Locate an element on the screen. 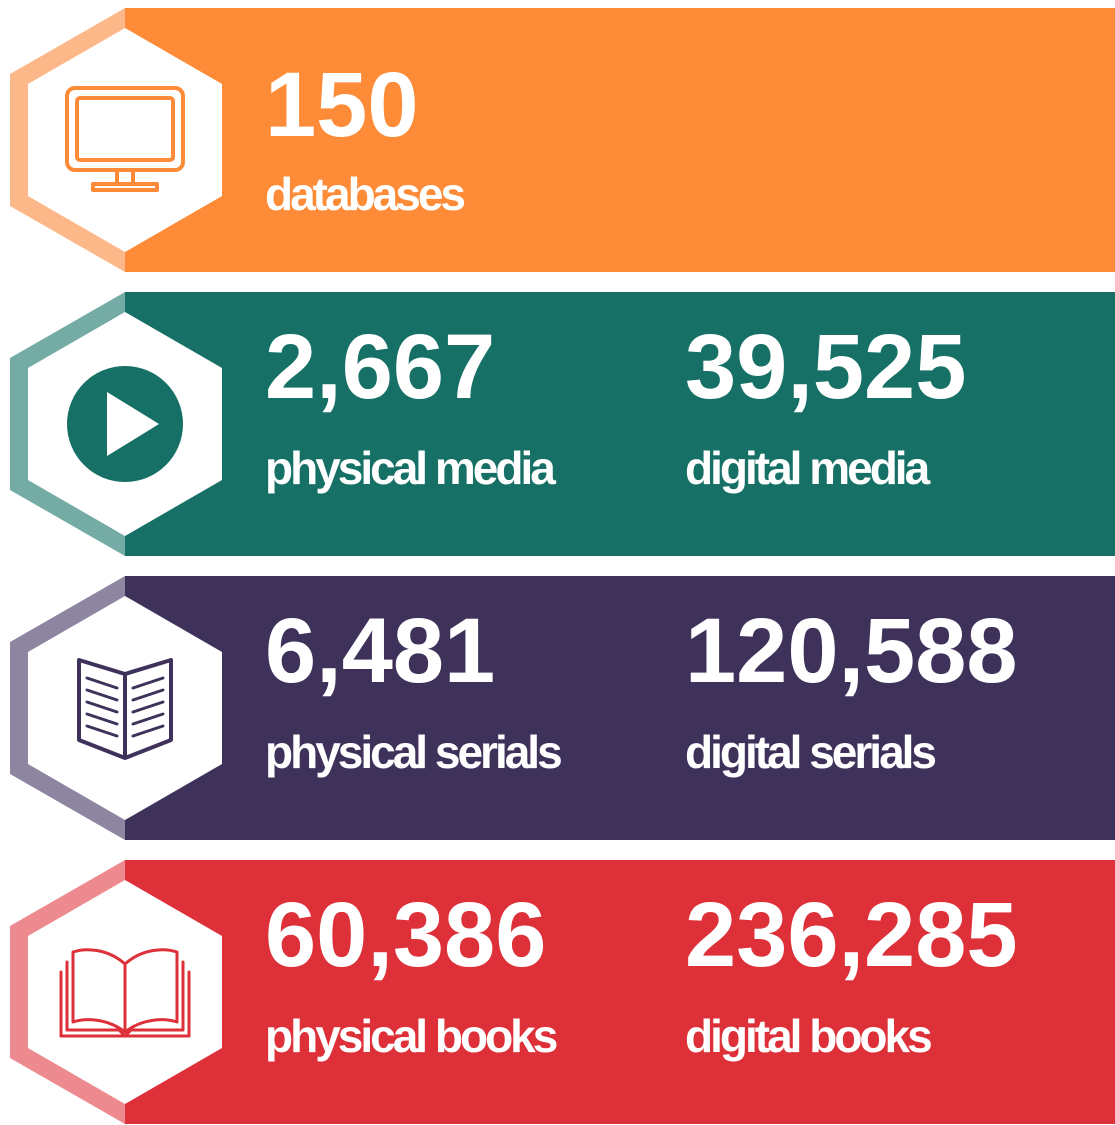 This screenshot has height=1125, width=1115. stat-number: 236,285 is located at coordinates (851, 935).